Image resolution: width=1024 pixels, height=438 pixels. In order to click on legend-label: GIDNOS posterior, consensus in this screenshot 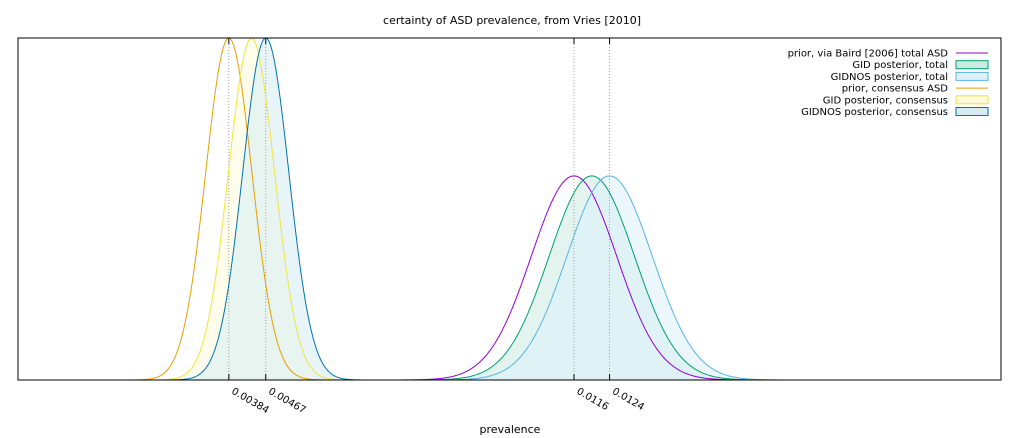, I will do `click(874, 112)`.